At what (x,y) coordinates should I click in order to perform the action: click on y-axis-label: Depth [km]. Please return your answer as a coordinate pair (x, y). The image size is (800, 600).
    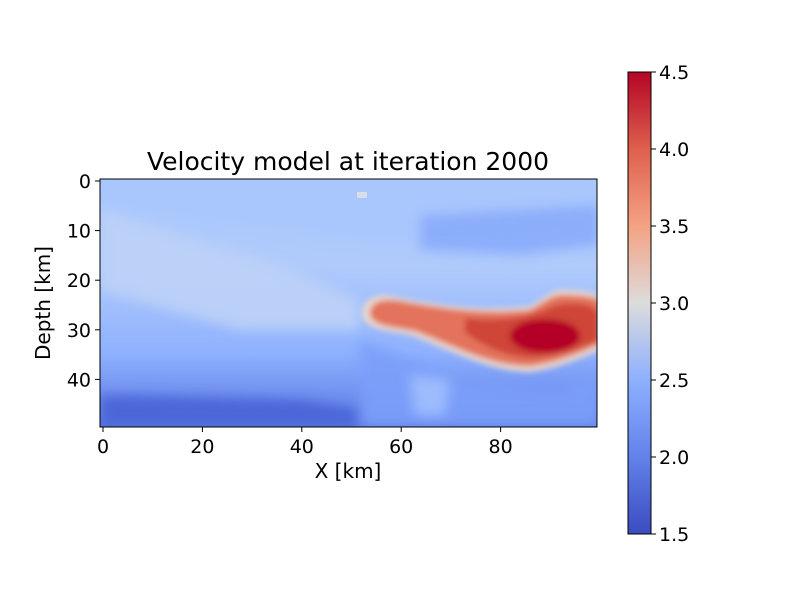
    Looking at the image, I should click on (43, 303).